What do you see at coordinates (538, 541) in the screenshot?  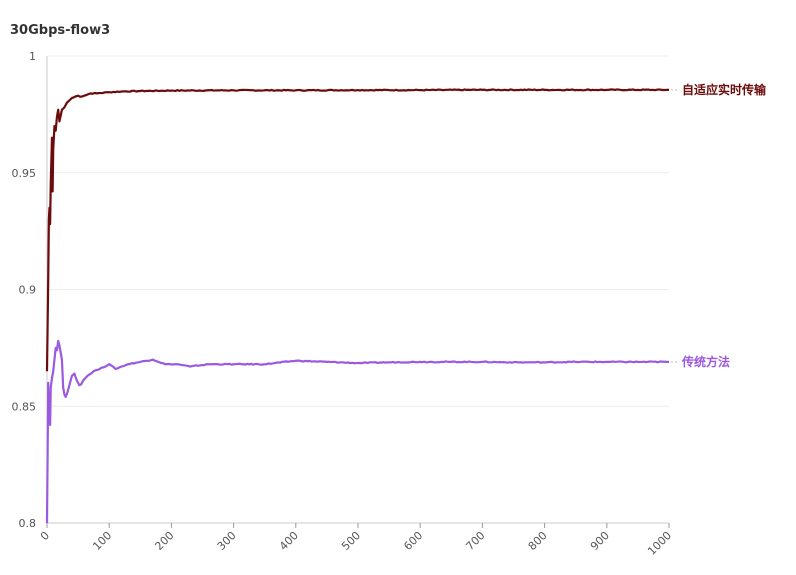 I see `x-tick-label: 800` at bounding box center [538, 541].